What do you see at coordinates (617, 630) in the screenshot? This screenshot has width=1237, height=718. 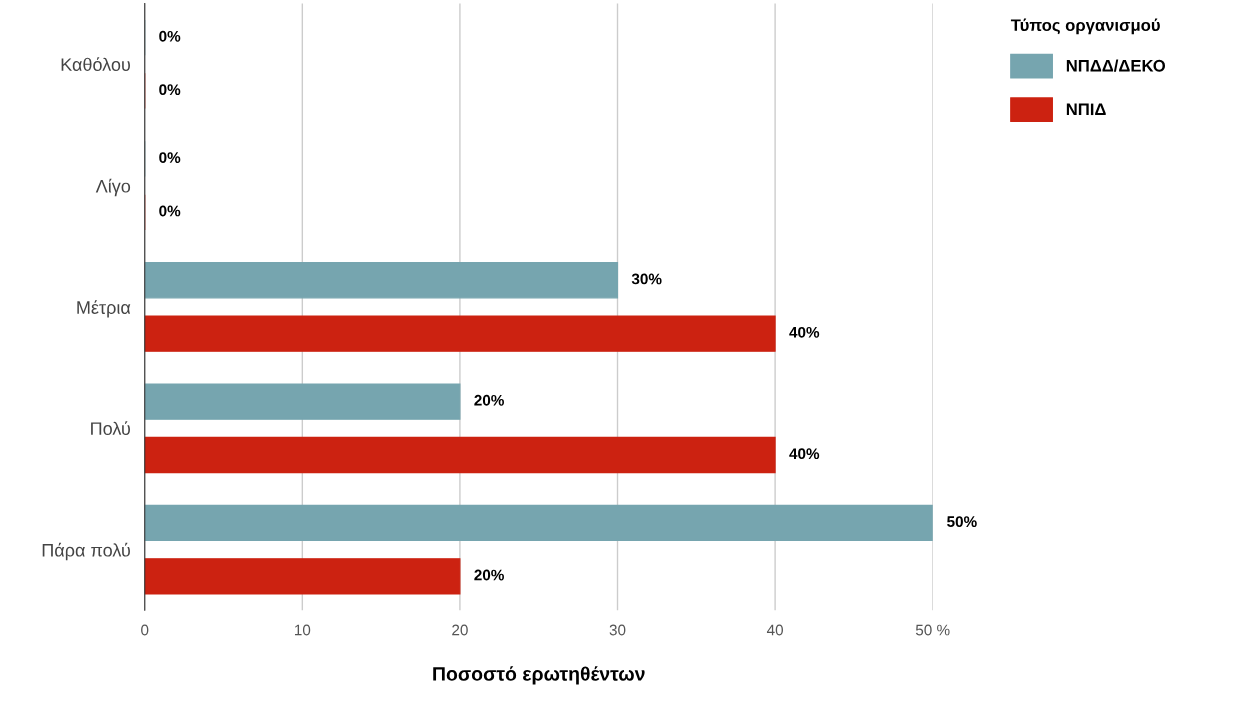 I see `x-tick-label: 30` at bounding box center [617, 630].